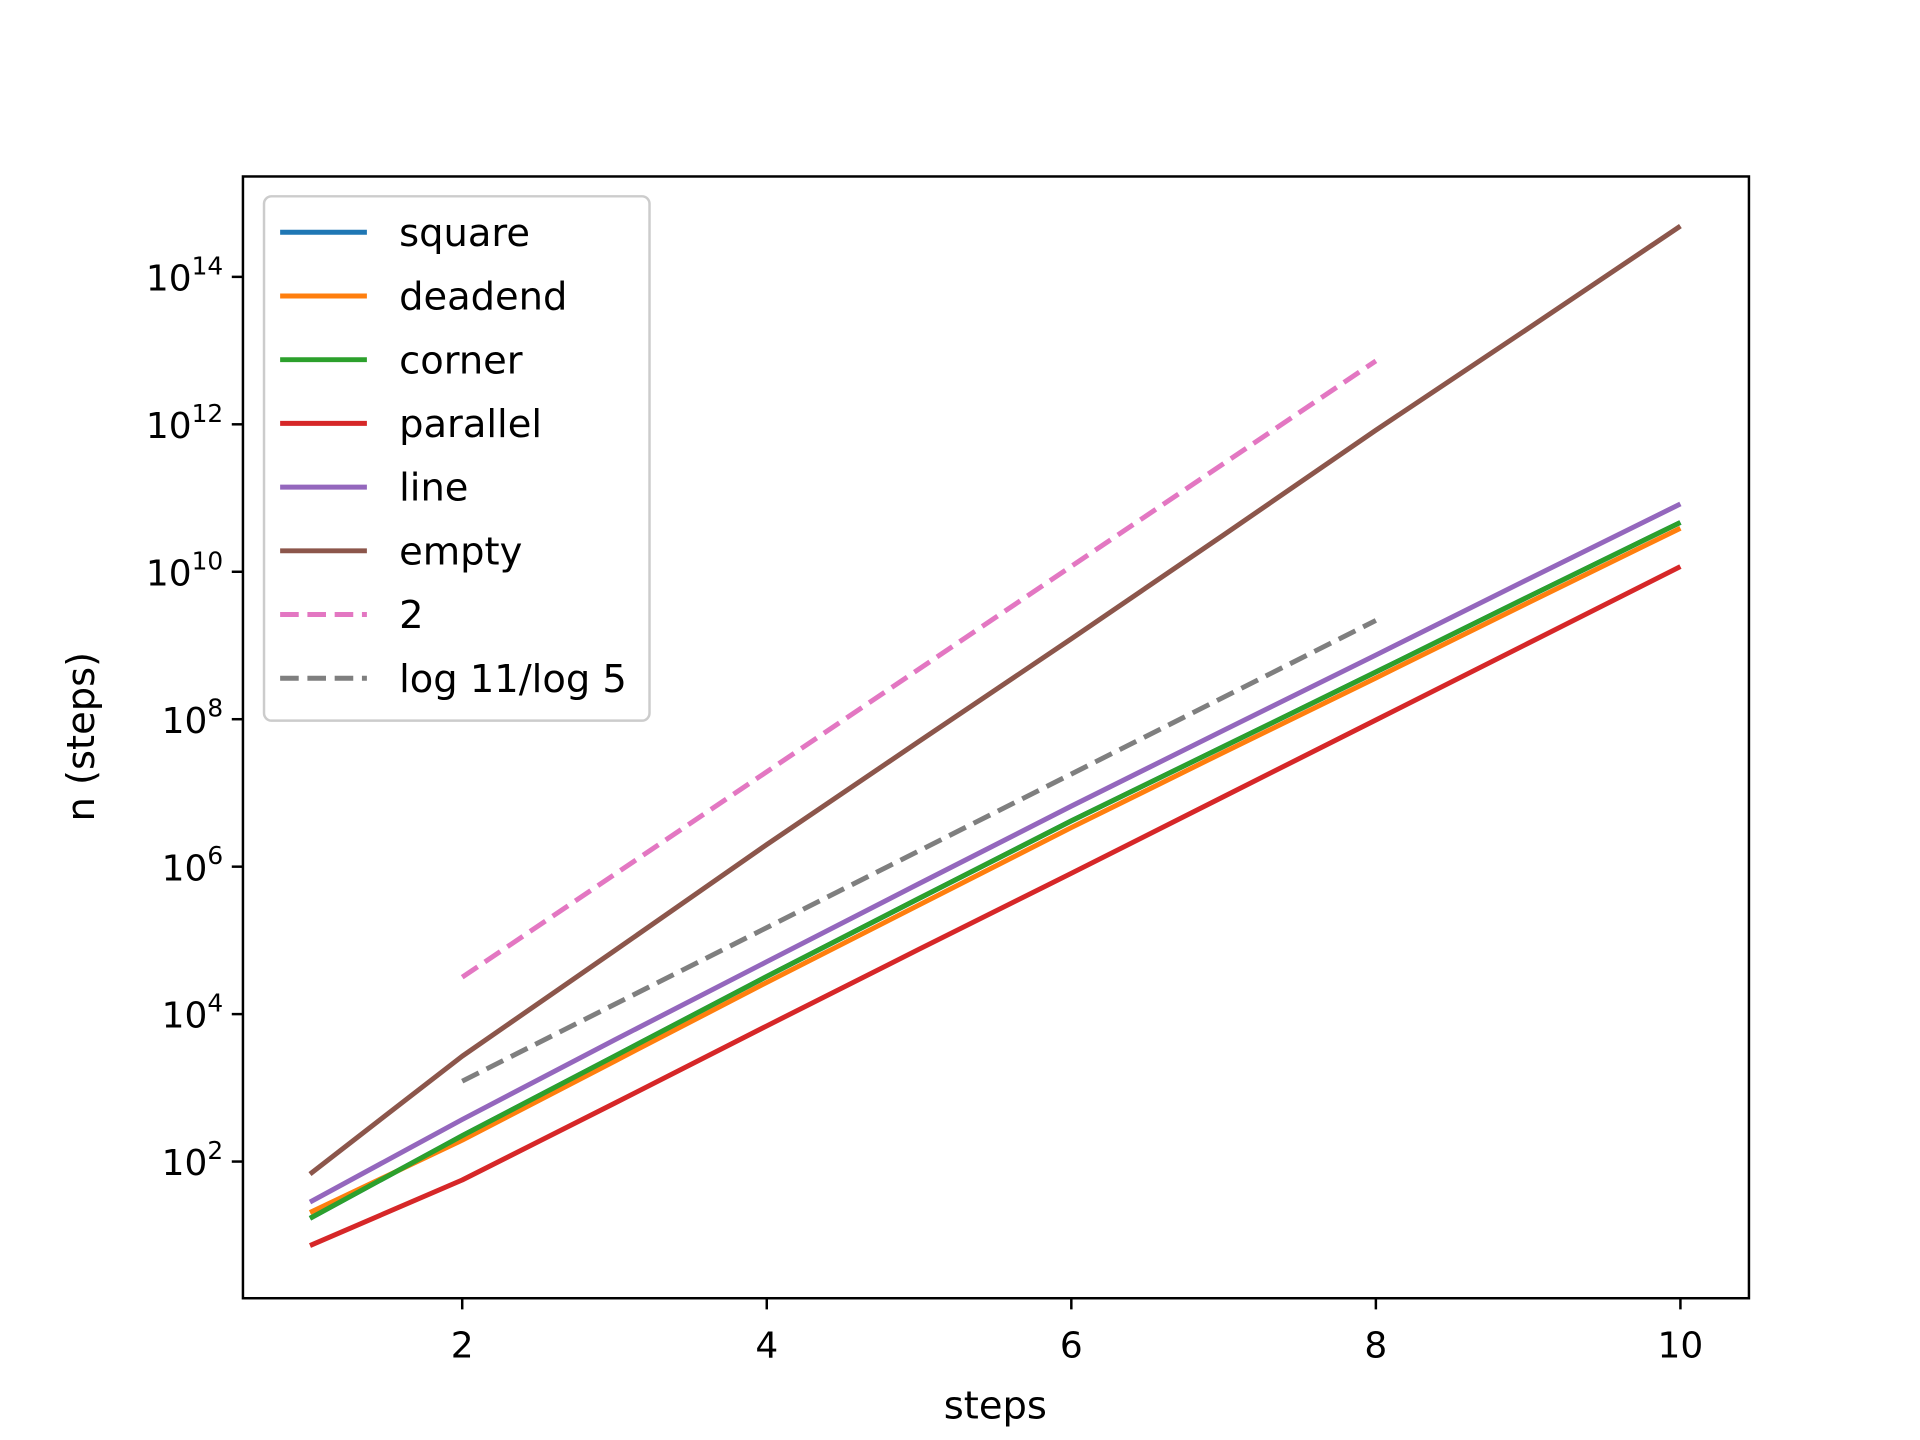 This screenshot has height=1440, width=1920. Describe the element at coordinates (433, 488) in the screenshot. I see `legend-label: line` at that location.